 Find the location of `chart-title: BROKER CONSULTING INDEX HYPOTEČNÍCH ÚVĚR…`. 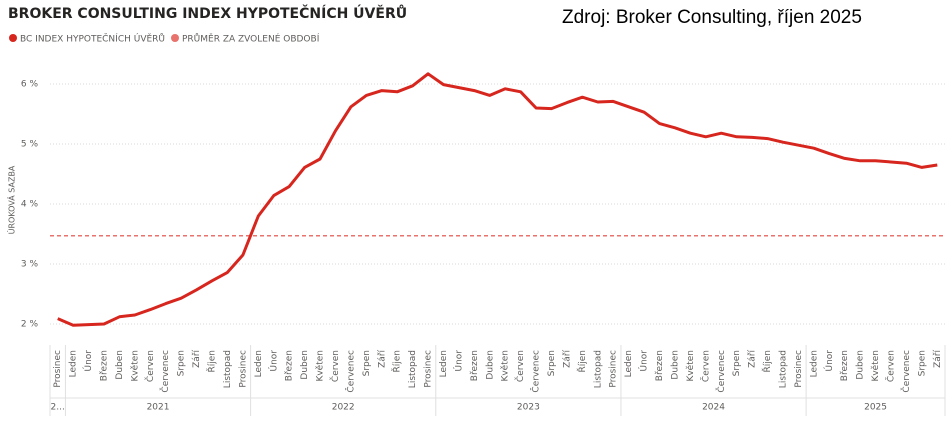

chart-title: BROKER CONSULTING INDEX HYPOTEČNÍCH ÚVĚR… is located at coordinates (207, 13).